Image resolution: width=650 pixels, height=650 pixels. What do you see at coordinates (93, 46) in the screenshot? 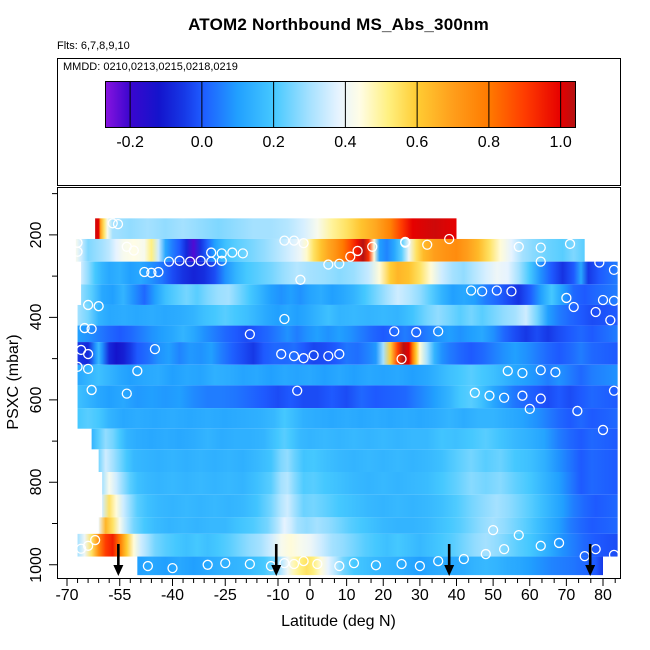
I see `flights-subtitle: Flts: 6,7,8,9,10` at bounding box center [93, 46].